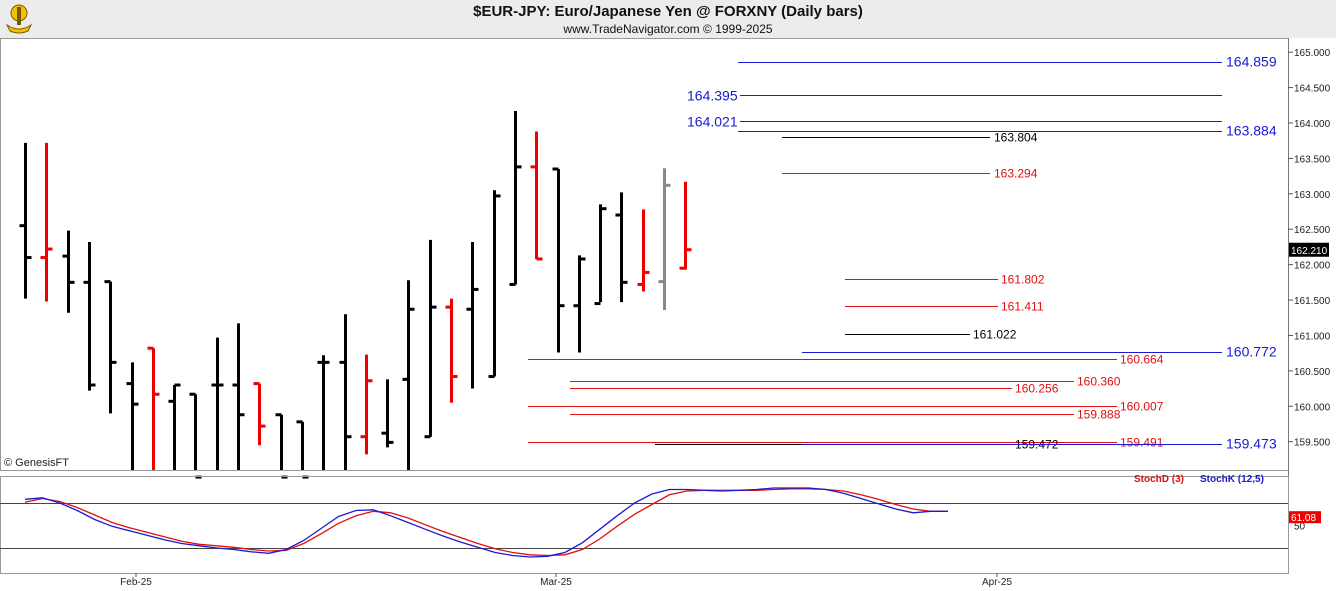 The image size is (1336, 591). What do you see at coordinates (1312, 230) in the screenshot?
I see `y-tick-label: 162.500` at bounding box center [1312, 230].